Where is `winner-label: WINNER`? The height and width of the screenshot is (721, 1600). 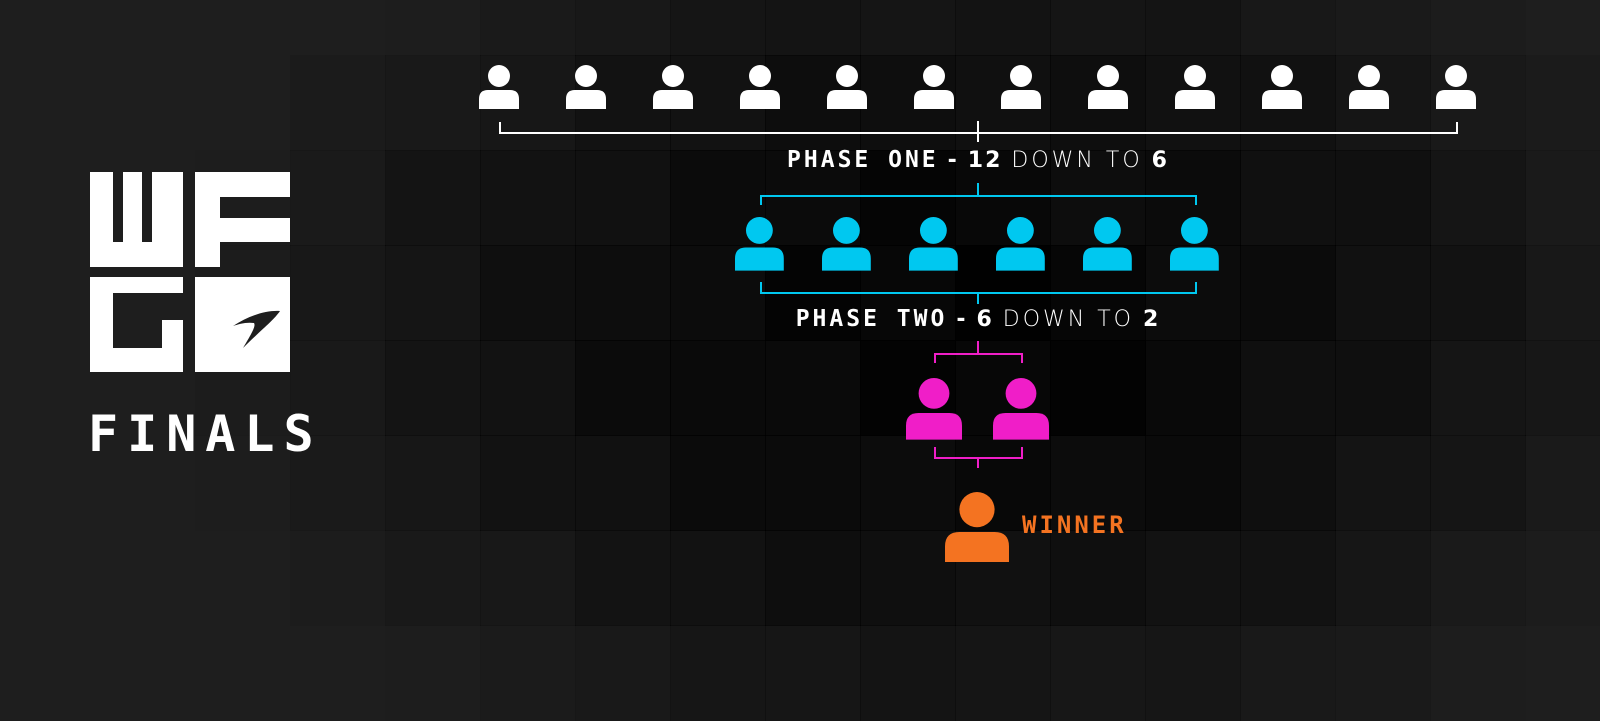 winner-label: WINNER is located at coordinates (1074, 525).